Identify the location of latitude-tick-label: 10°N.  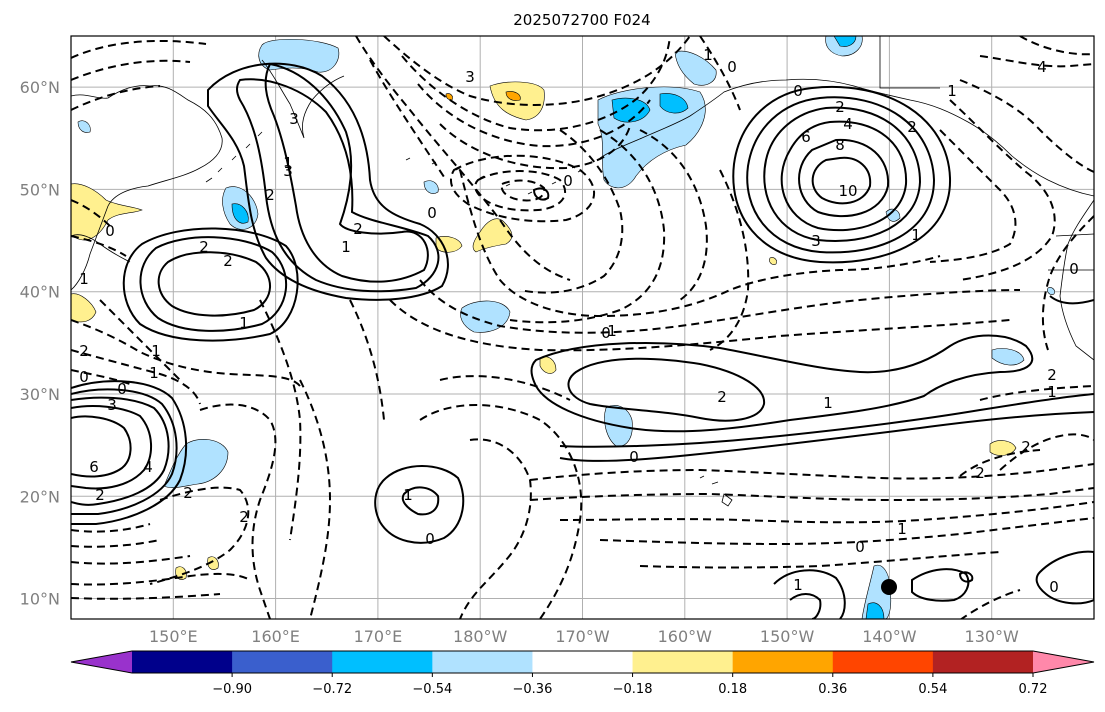
(40, 599).